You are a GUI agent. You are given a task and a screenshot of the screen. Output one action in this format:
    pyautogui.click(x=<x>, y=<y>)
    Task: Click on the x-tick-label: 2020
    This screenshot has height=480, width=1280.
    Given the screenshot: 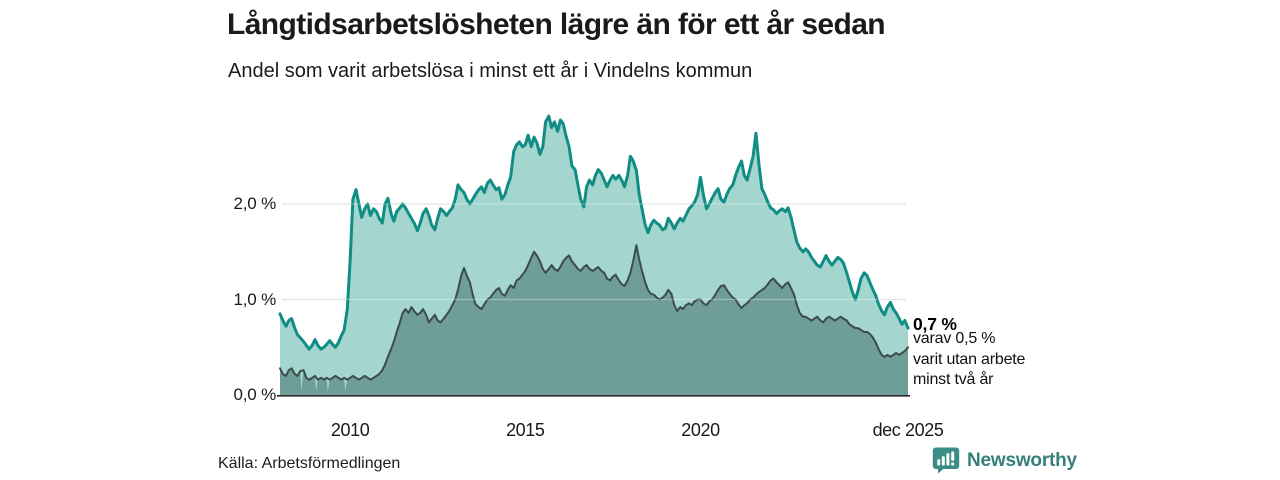 What is the action you would take?
    pyautogui.click(x=700, y=430)
    